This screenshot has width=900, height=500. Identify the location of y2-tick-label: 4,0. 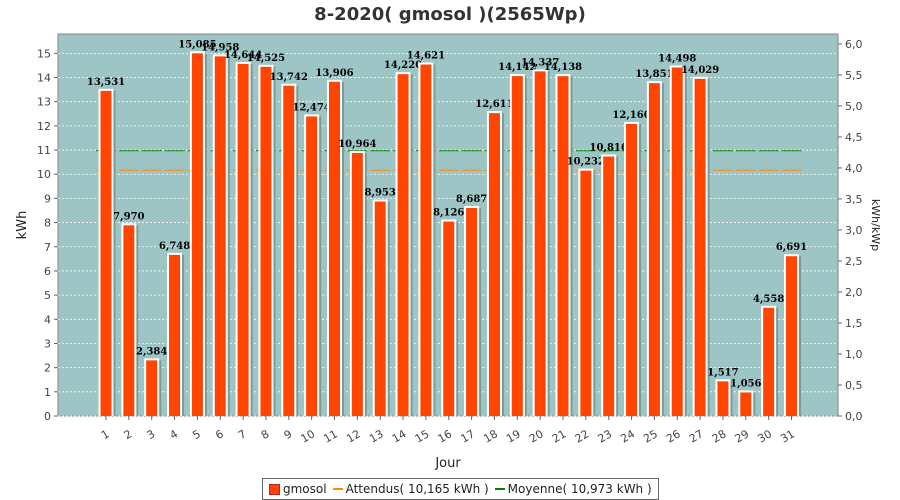
(854, 168).